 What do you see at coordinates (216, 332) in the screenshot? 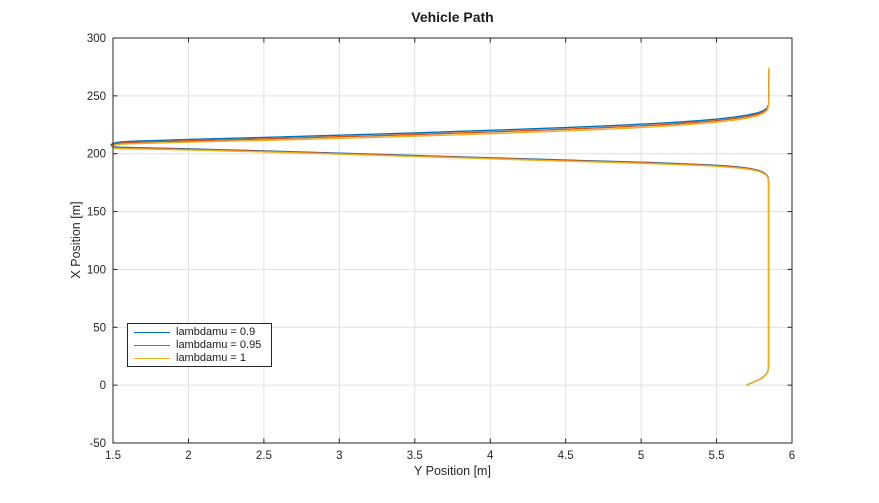
I see `legend-label: lambdamu = 0.9` at bounding box center [216, 332].